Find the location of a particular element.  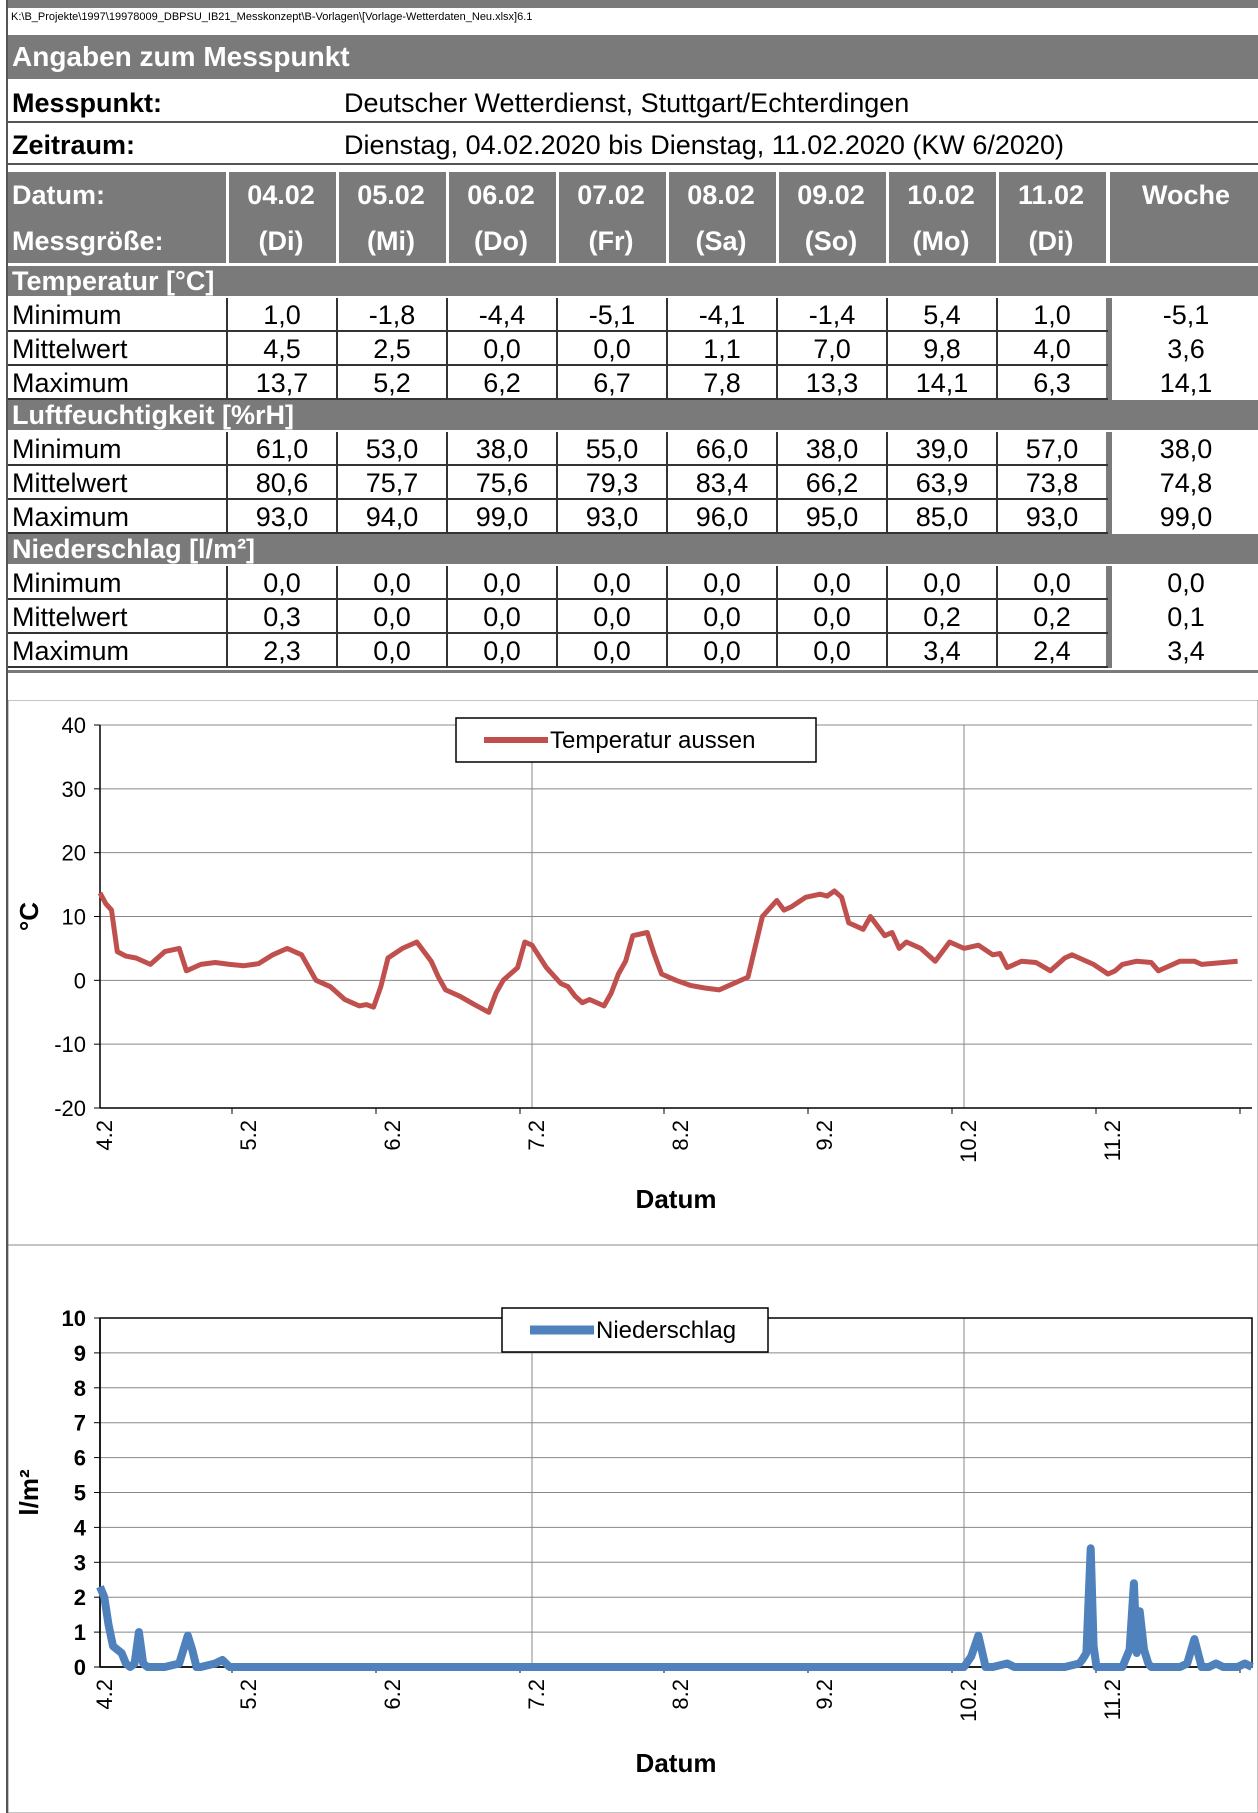

y-tick-label: 6 is located at coordinates (80, 1458).